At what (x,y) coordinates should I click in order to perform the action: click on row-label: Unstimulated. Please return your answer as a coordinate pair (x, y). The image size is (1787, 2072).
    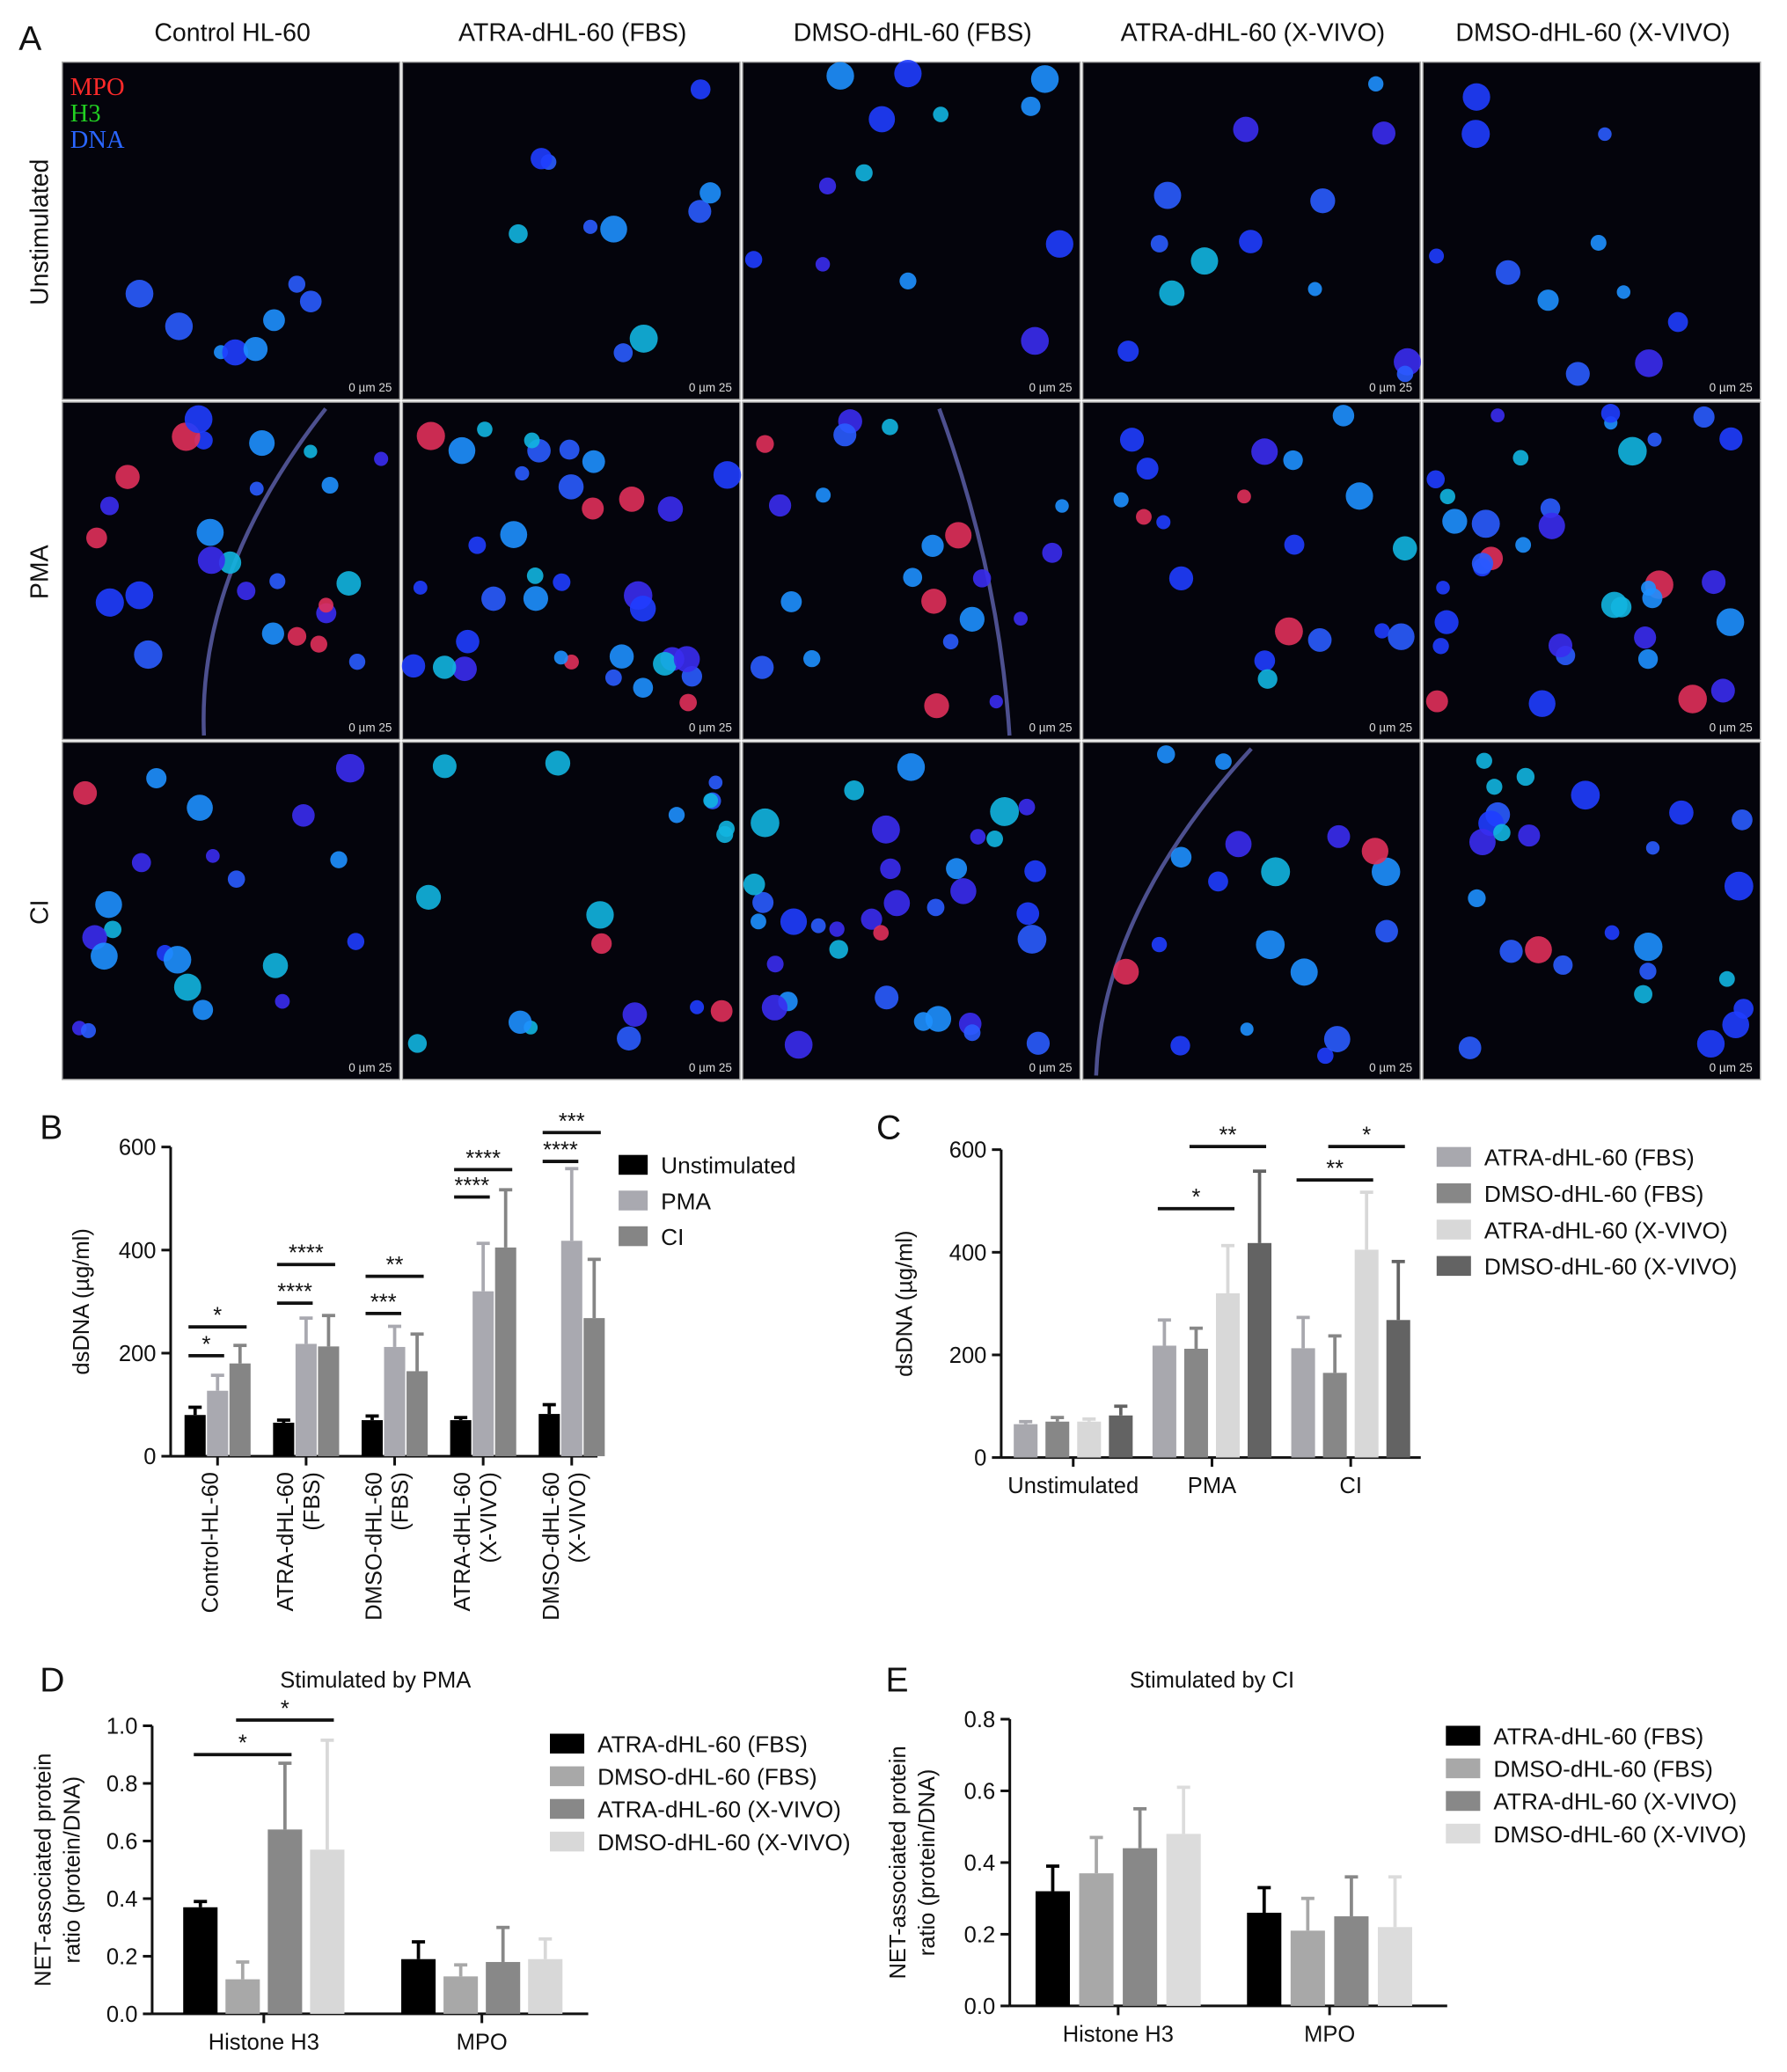
    Looking at the image, I should click on (40, 232).